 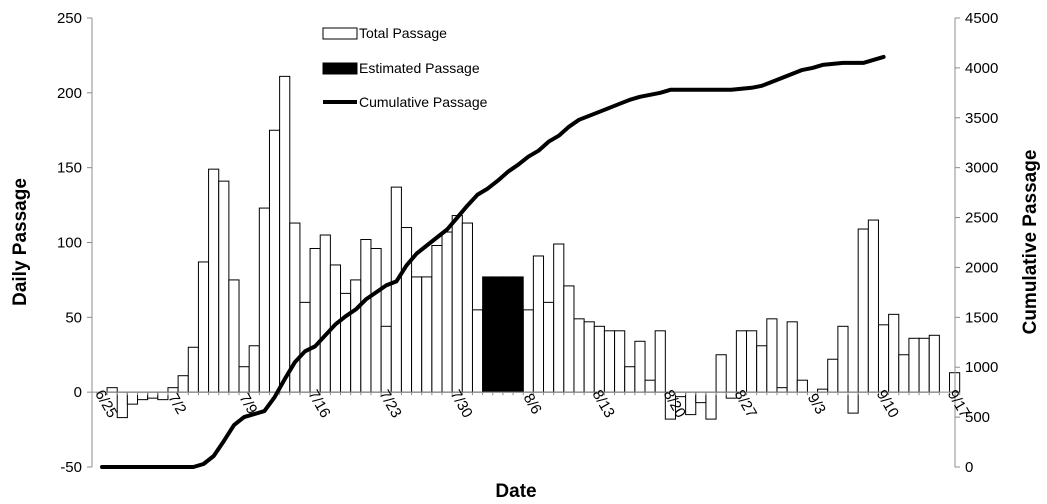 I want to click on y2-tick-label: 2500, so click(x=981, y=218).